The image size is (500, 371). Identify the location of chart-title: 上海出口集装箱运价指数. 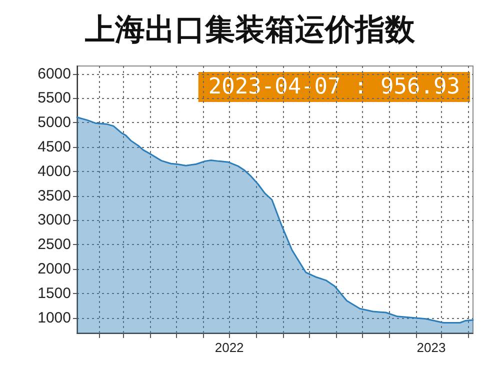
(250, 30).